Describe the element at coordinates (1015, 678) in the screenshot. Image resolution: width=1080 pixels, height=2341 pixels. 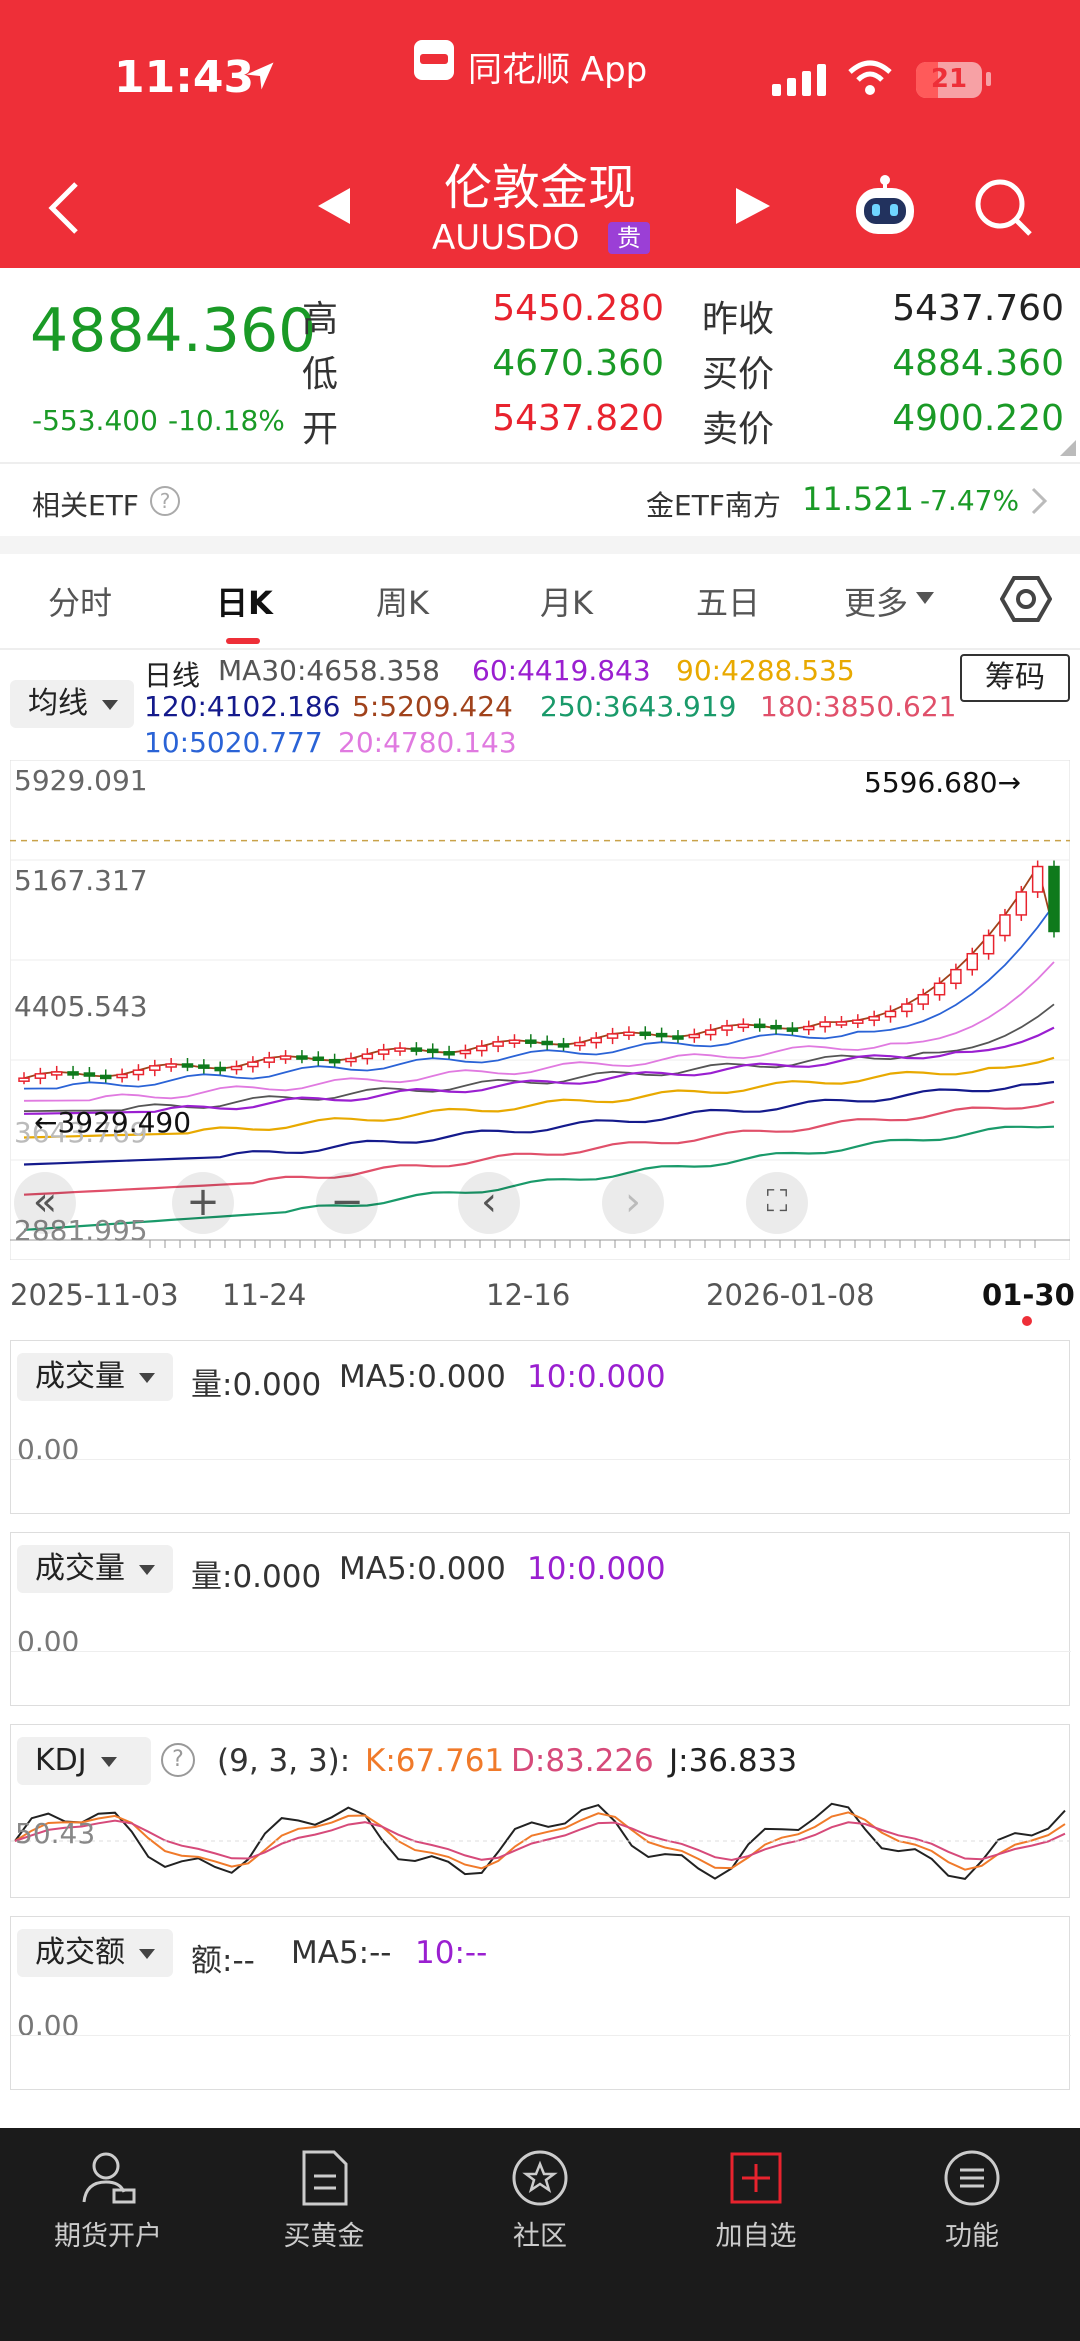
I see `chip-distribution-button: 筹码` at that location.